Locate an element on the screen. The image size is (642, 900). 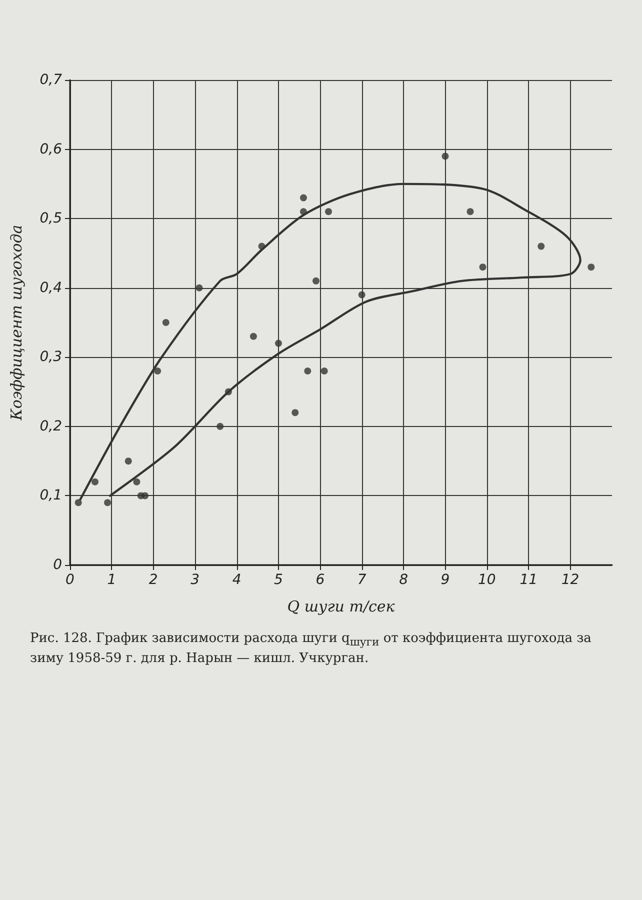
y-tick-label: 0,1 is located at coordinates (51, 496).